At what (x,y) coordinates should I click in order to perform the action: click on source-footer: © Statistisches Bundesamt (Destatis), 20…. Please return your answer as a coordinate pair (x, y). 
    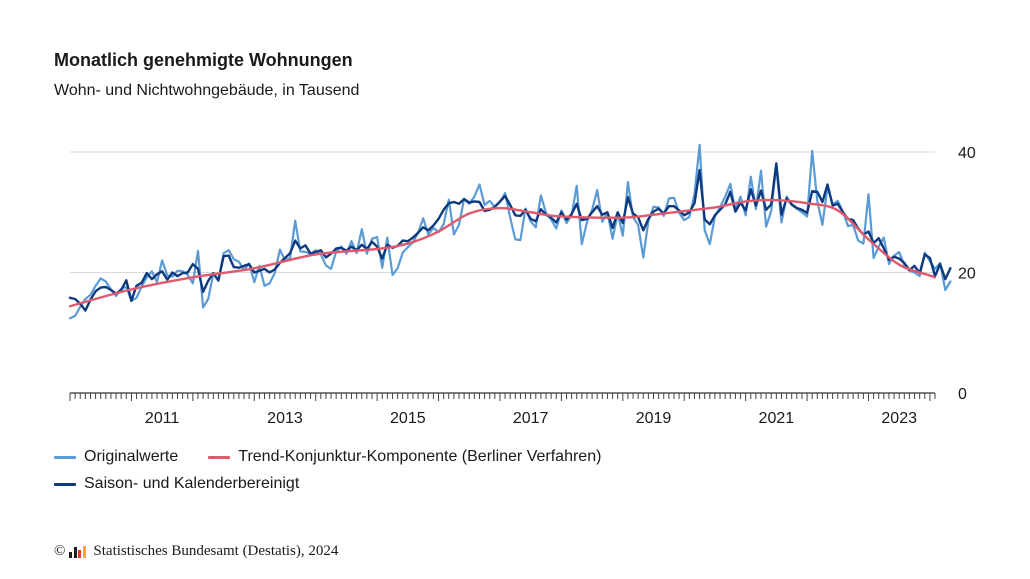
    Looking at the image, I should click on (196, 551).